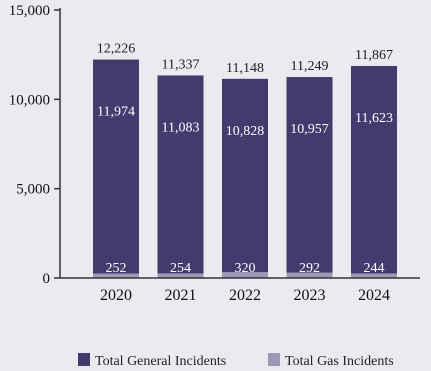 Image resolution: width=431 pixels, height=371 pixels. Describe the element at coordinates (245, 275) in the screenshot. I see `bar-gas-2022` at that location.